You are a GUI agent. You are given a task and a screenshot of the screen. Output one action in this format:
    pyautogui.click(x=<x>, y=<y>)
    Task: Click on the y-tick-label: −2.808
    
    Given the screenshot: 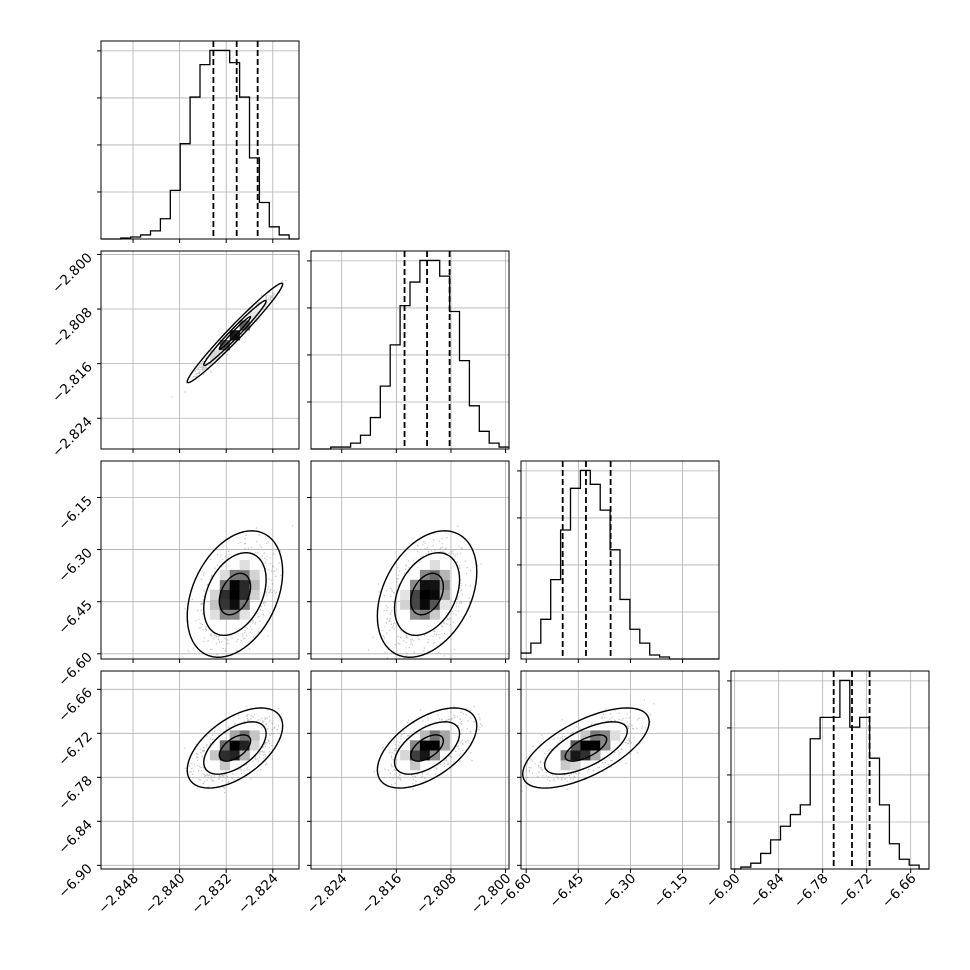 What is the action you would take?
    pyautogui.click(x=72, y=328)
    